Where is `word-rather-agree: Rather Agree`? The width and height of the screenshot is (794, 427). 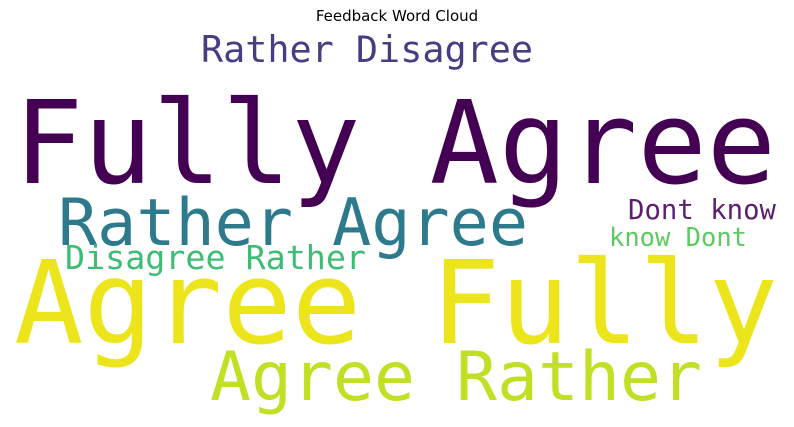 word-rather-agree: Rather Agree is located at coordinates (293, 223).